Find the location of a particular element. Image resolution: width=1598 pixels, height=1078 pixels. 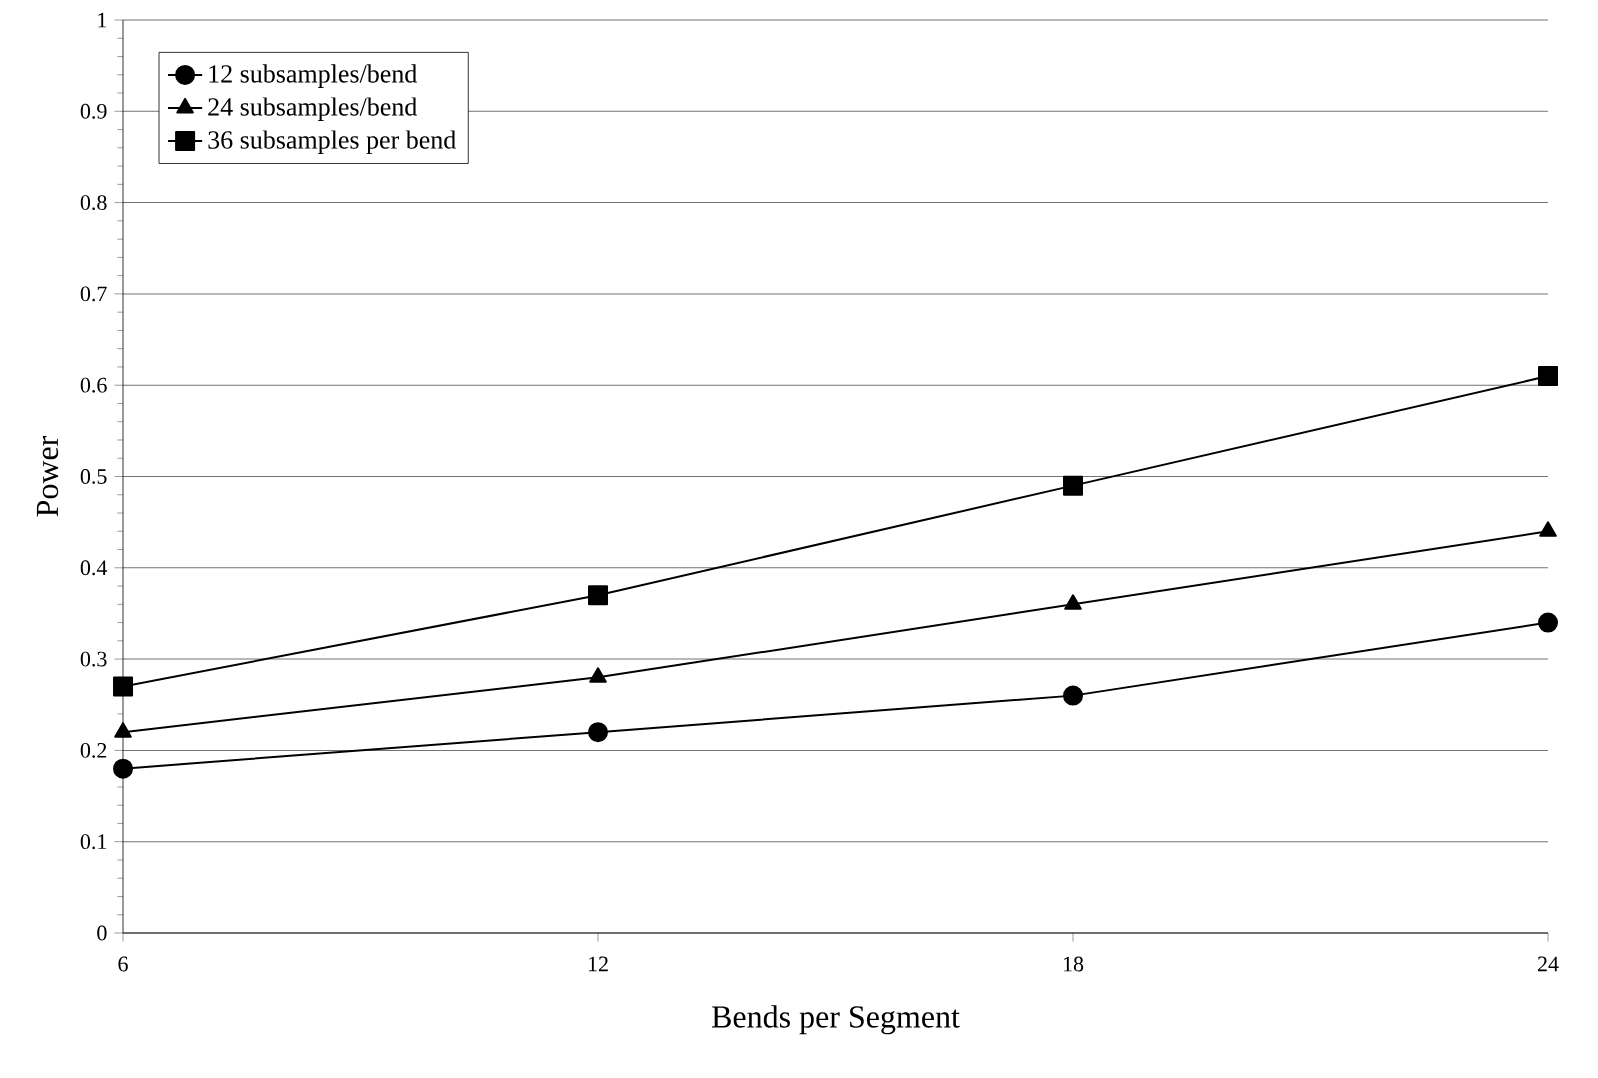

y-tick-label: 0.6 is located at coordinates (93, 385).